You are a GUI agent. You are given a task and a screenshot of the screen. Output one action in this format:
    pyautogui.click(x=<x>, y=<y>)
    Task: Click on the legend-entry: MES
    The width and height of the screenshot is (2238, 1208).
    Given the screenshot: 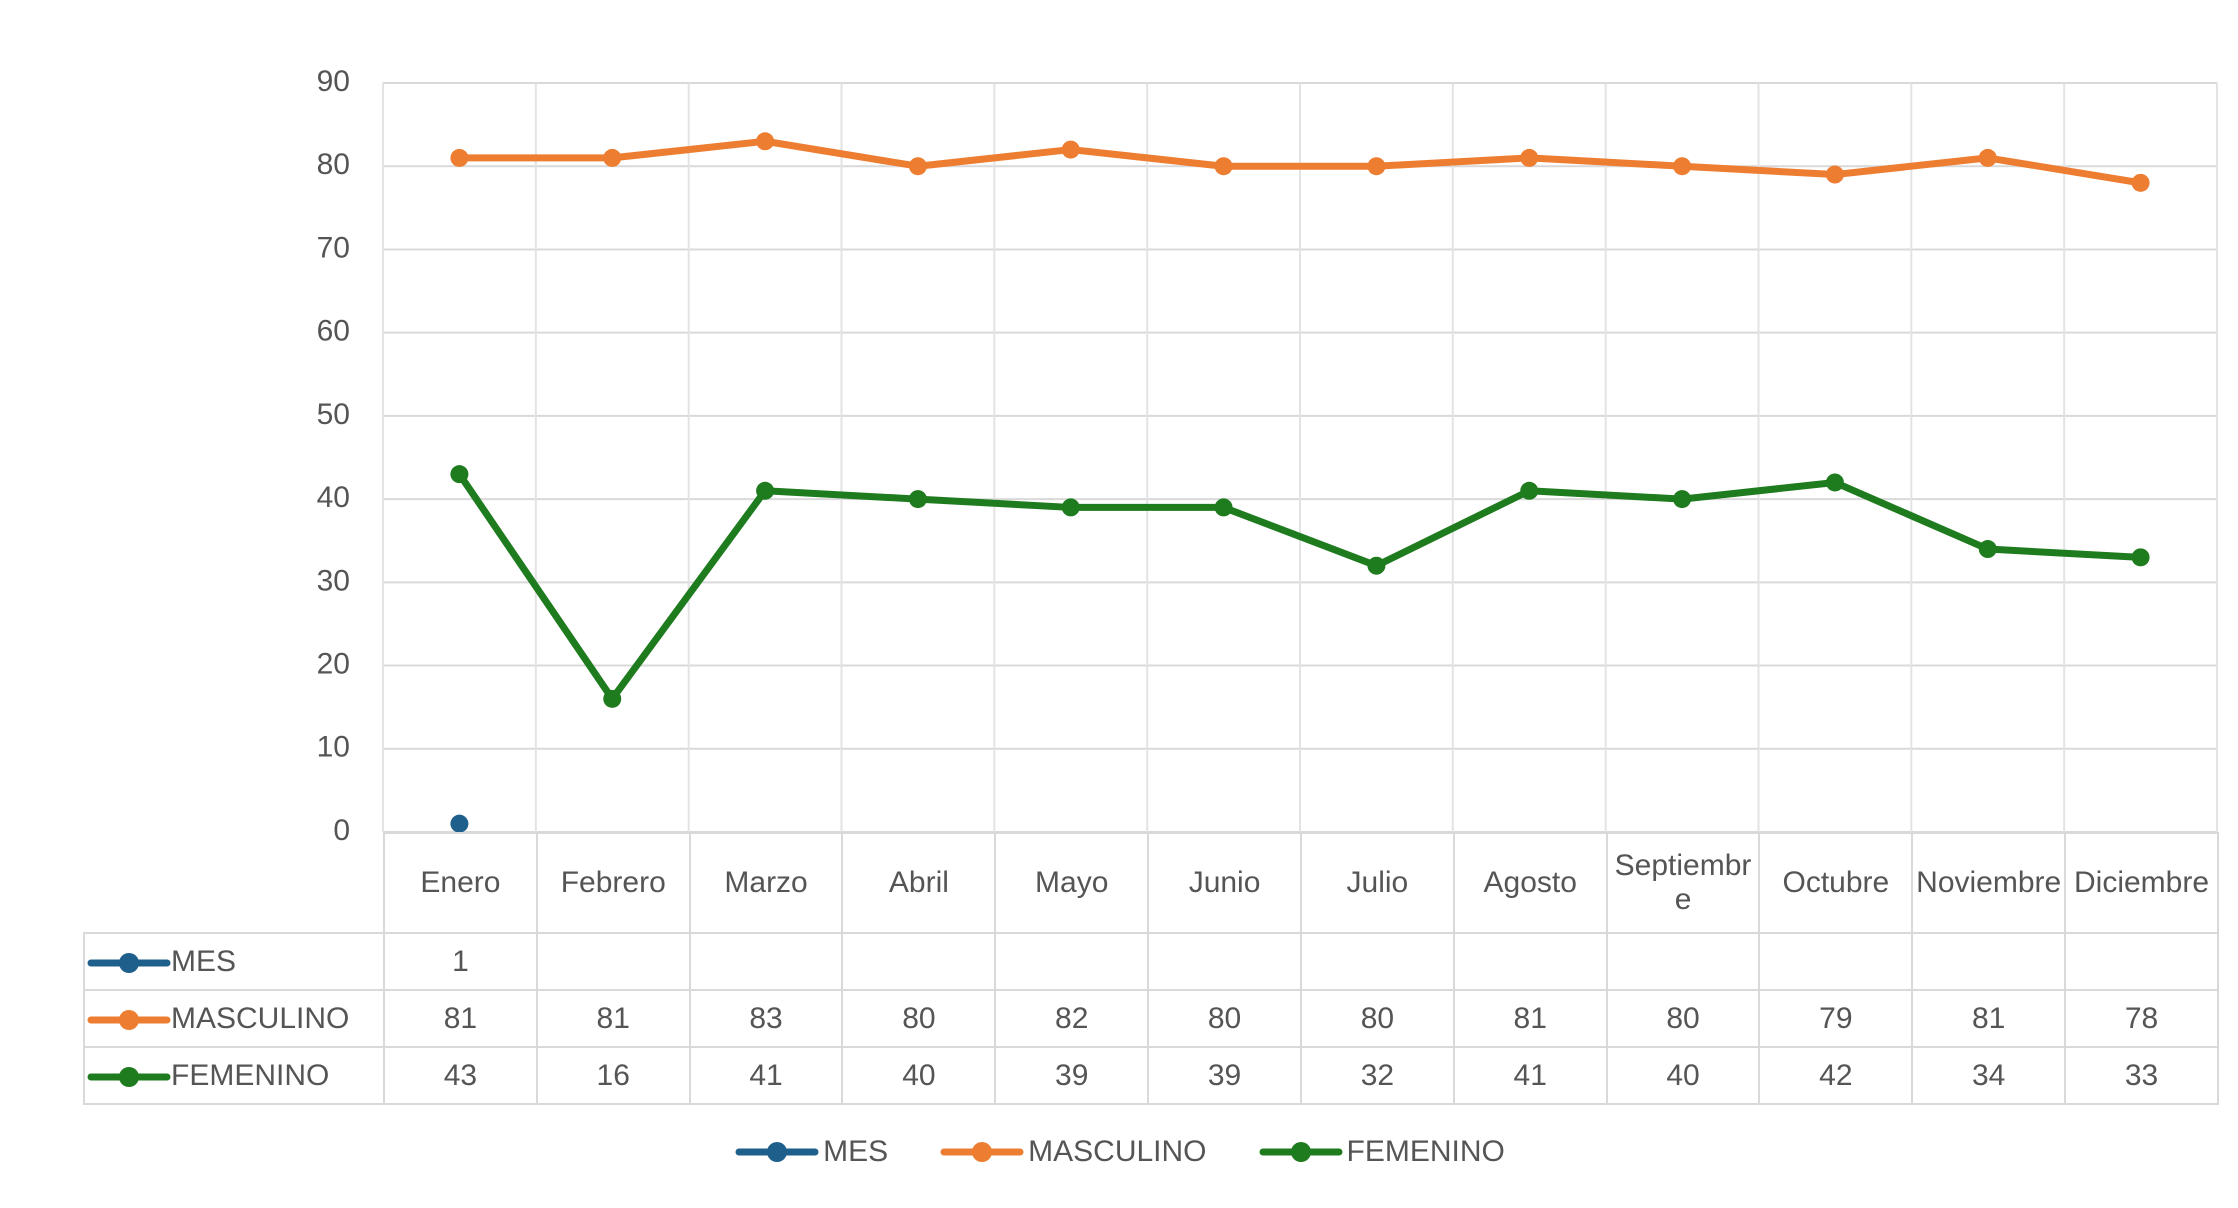 What is the action you would take?
    pyautogui.click(x=810, y=1152)
    